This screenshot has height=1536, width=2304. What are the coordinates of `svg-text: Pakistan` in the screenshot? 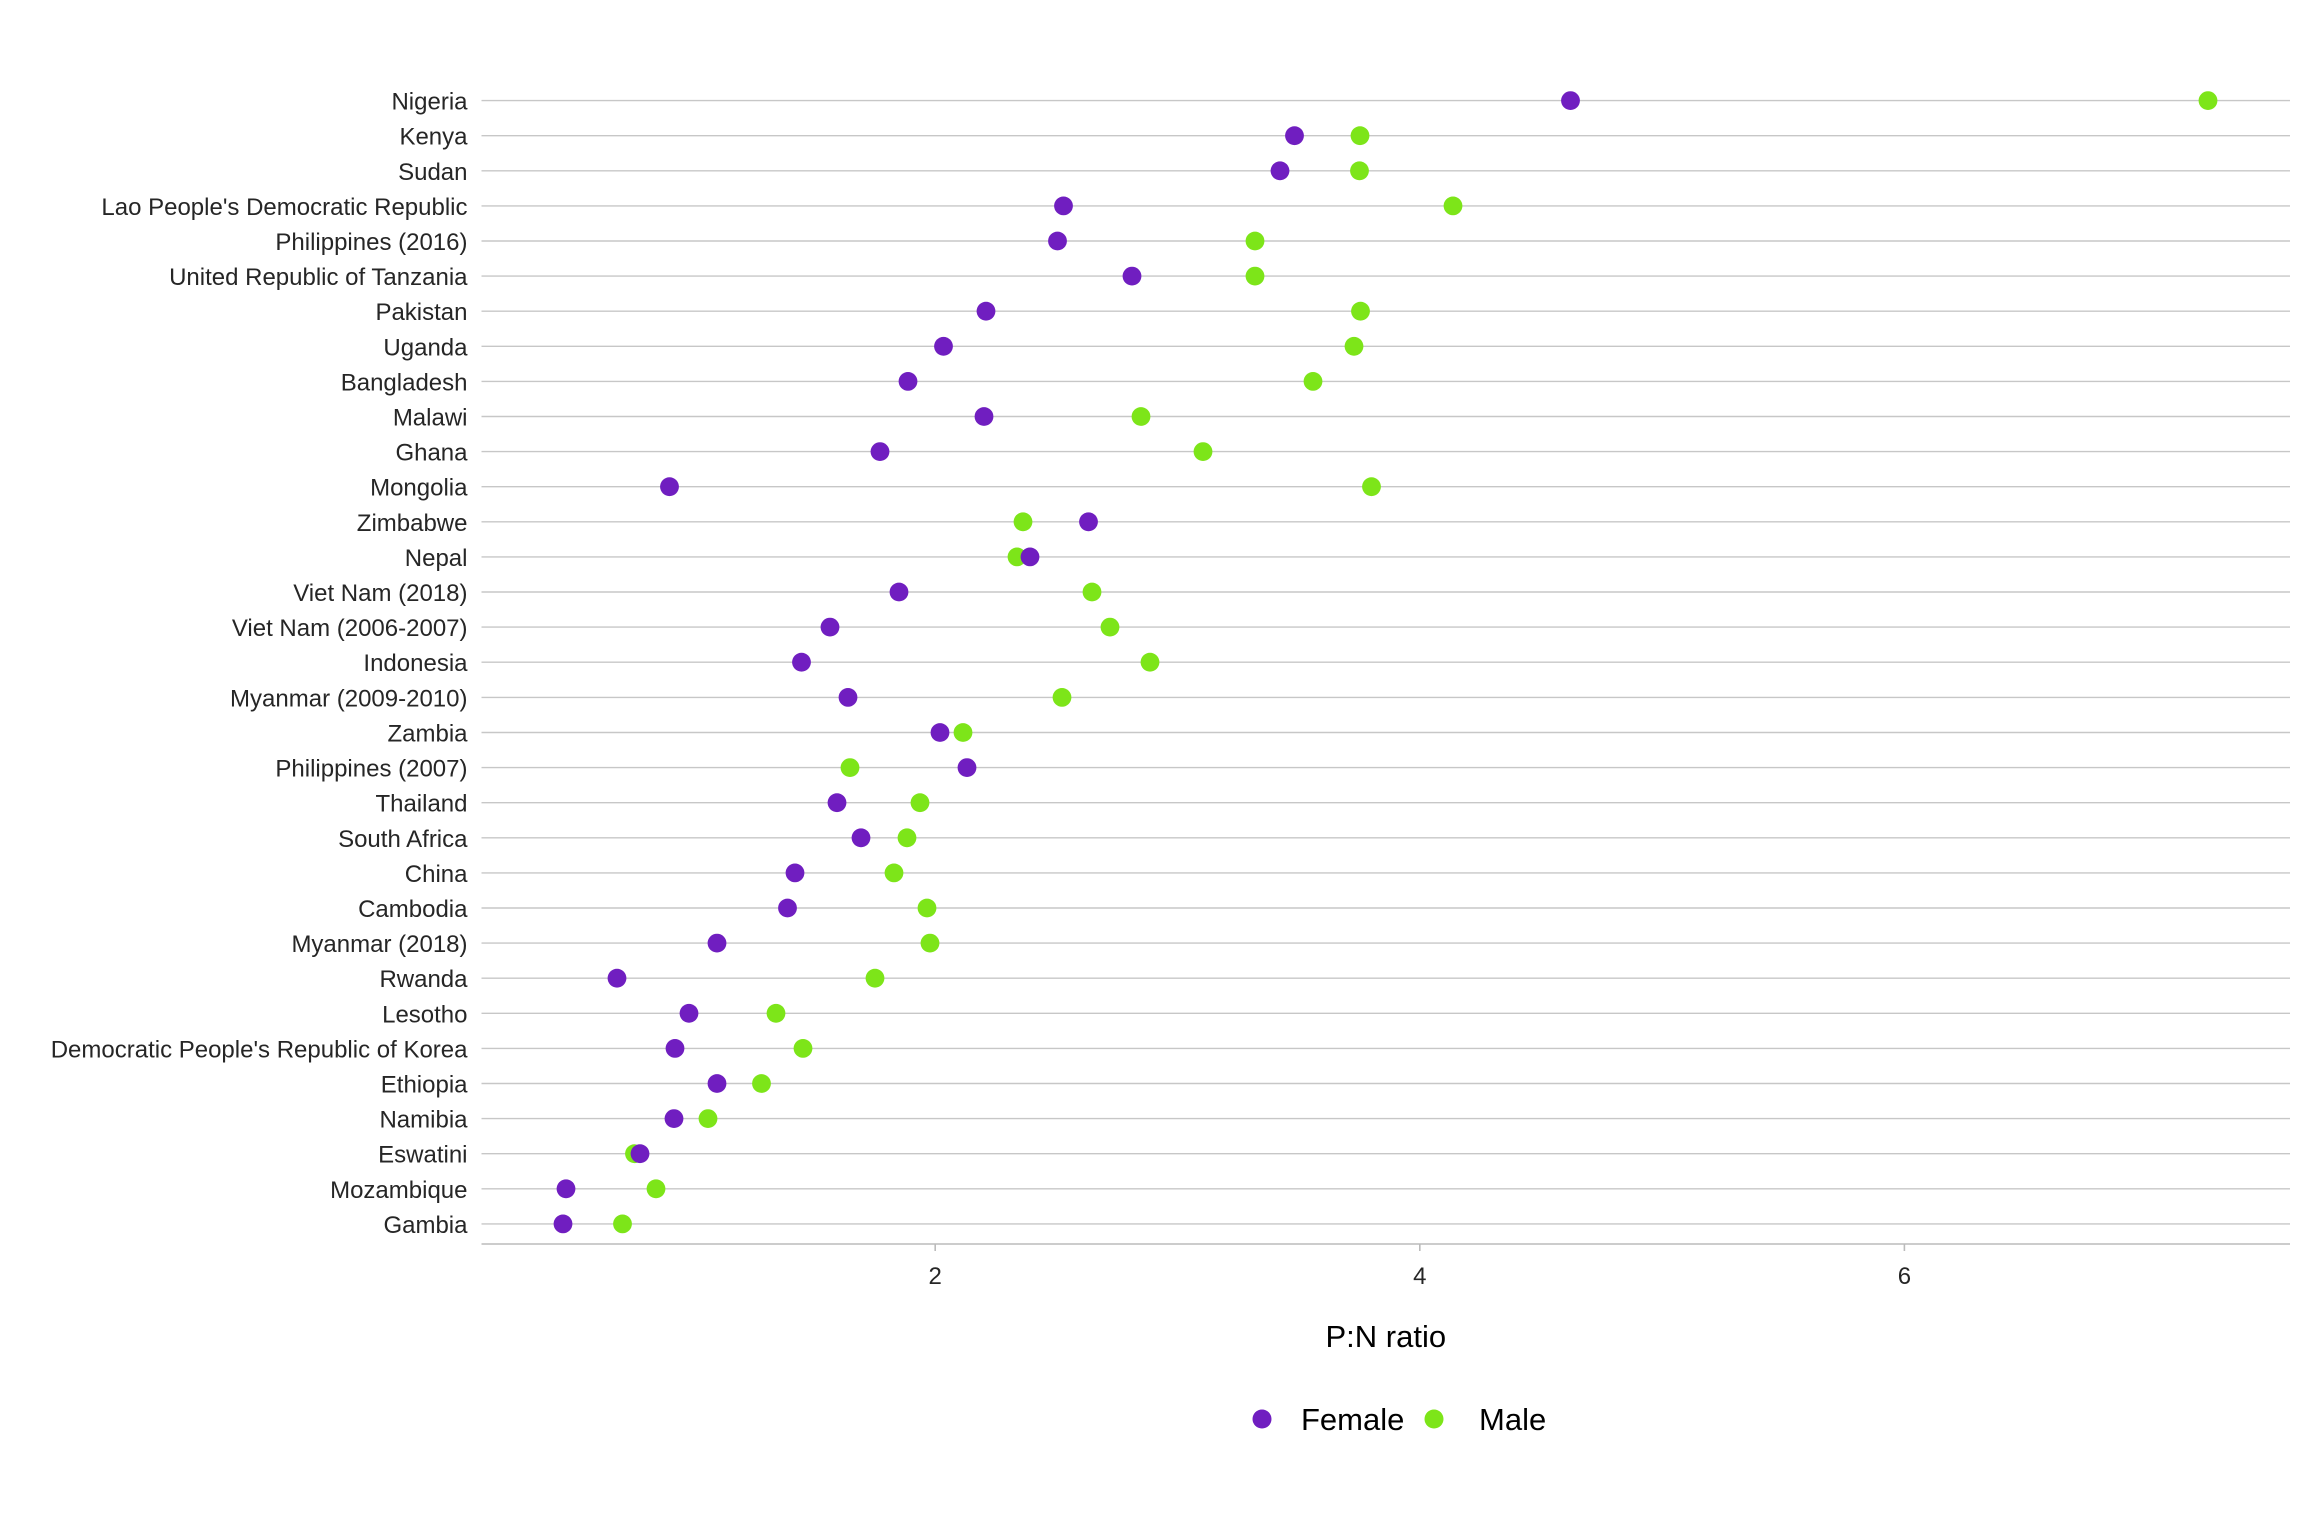 It's located at (421, 312).